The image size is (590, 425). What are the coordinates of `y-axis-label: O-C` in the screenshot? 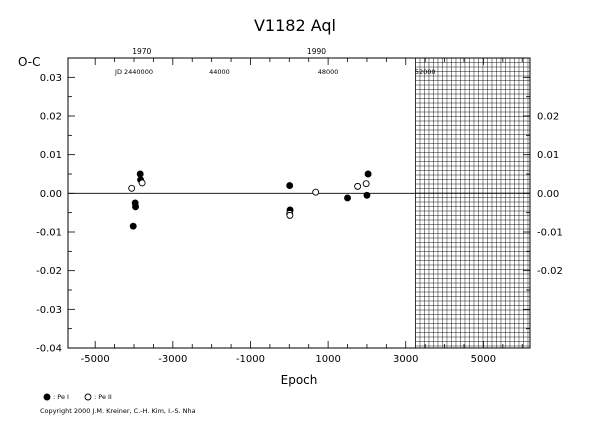 It's located at (29, 62).